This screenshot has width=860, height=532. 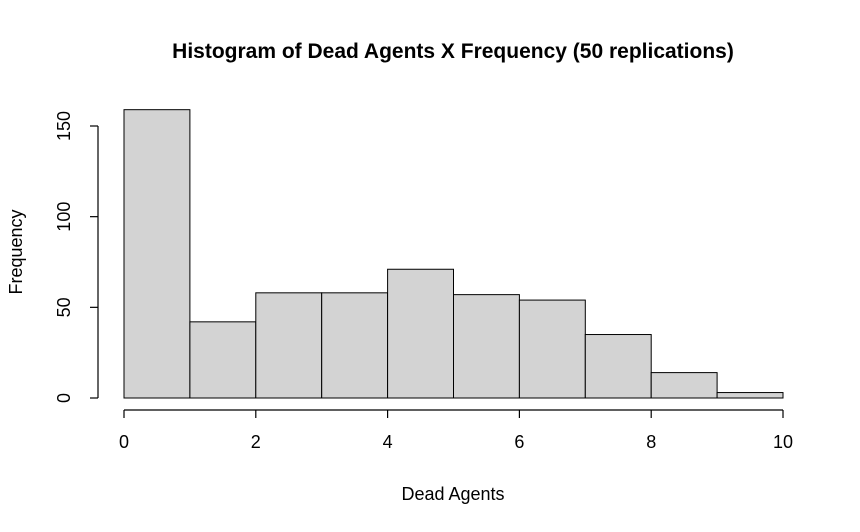 I want to click on x-axis-label: Dead Agents, so click(x=452, y=494).